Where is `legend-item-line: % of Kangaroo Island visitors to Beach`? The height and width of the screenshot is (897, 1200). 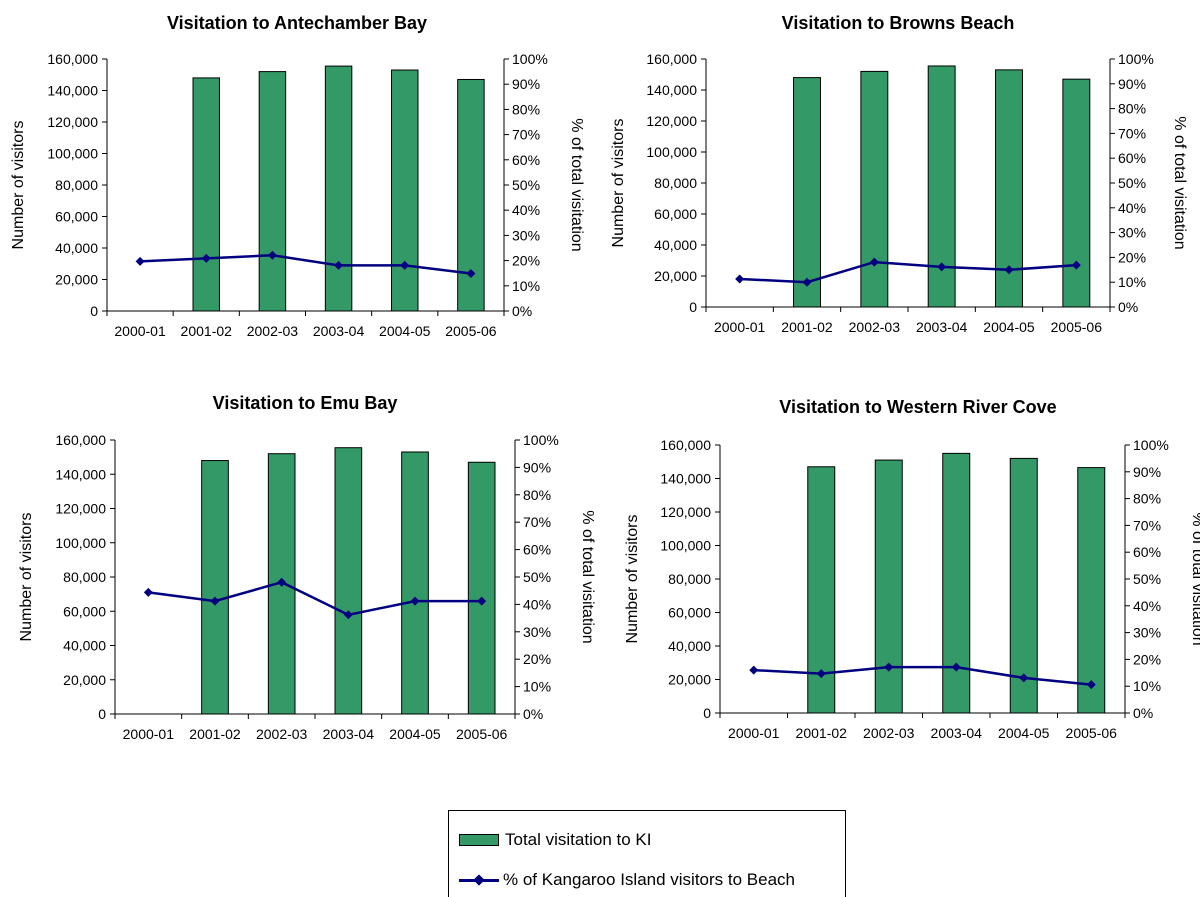 legend-item-line: % of Kangaroo Island visitors to Beach is located at coordinates (627, 880).